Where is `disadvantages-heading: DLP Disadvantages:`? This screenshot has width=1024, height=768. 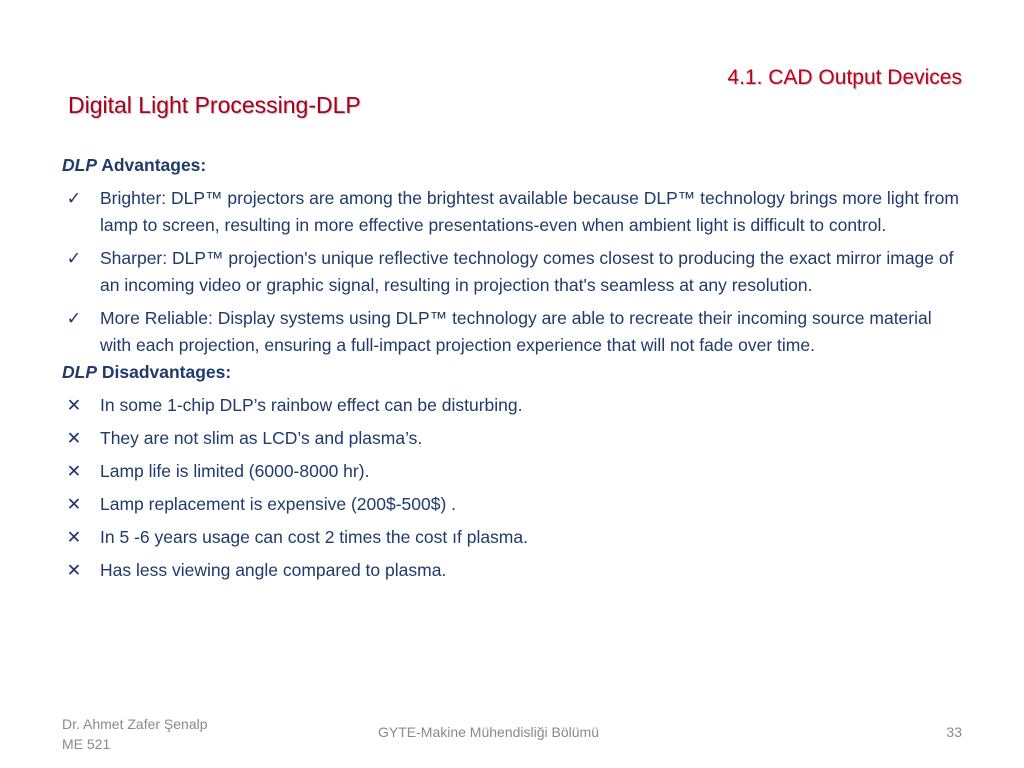
disadvantages-heading: DLP Disadvantages: is located at coordinates (512, 372).